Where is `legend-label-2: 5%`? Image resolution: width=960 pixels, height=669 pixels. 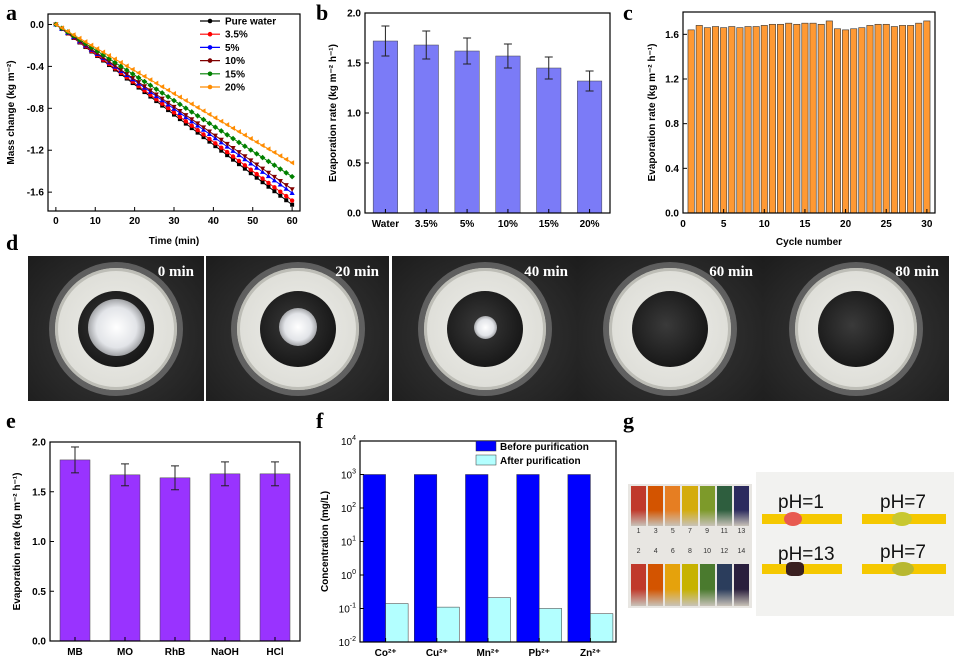 legend-label-2: 5% is located at coordinates (232, 48).